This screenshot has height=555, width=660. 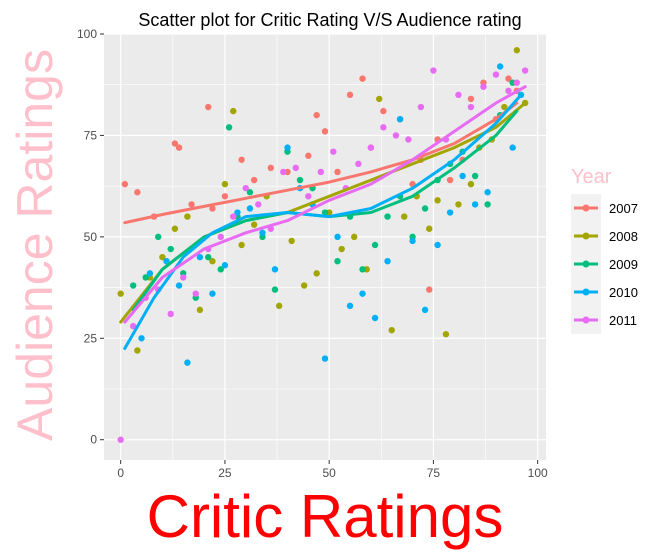 I want to click on legend-dot-2007, so click(x=586, y=208).